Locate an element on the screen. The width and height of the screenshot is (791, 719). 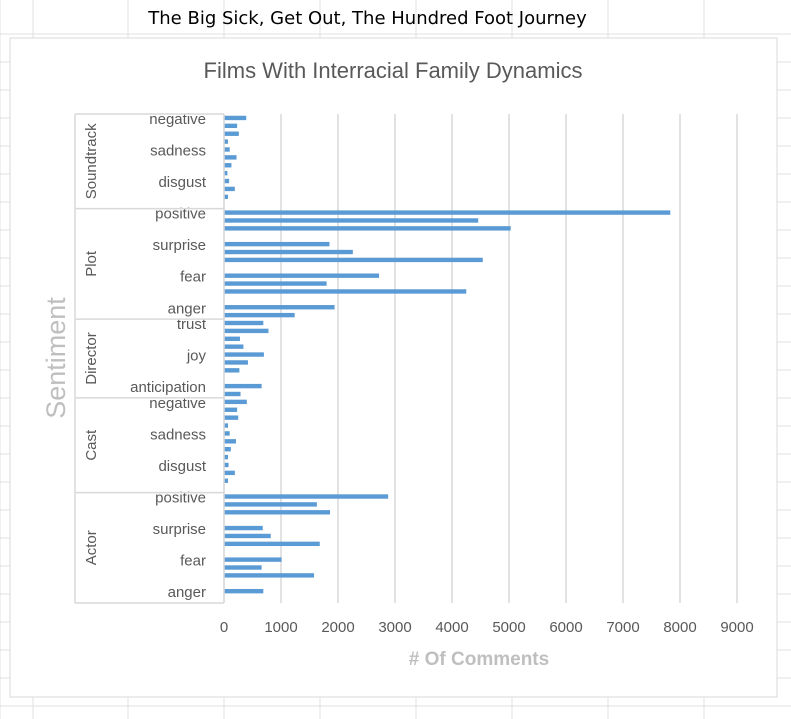
x-axis-title: # Of Comments is located at coordinates (479, 659).